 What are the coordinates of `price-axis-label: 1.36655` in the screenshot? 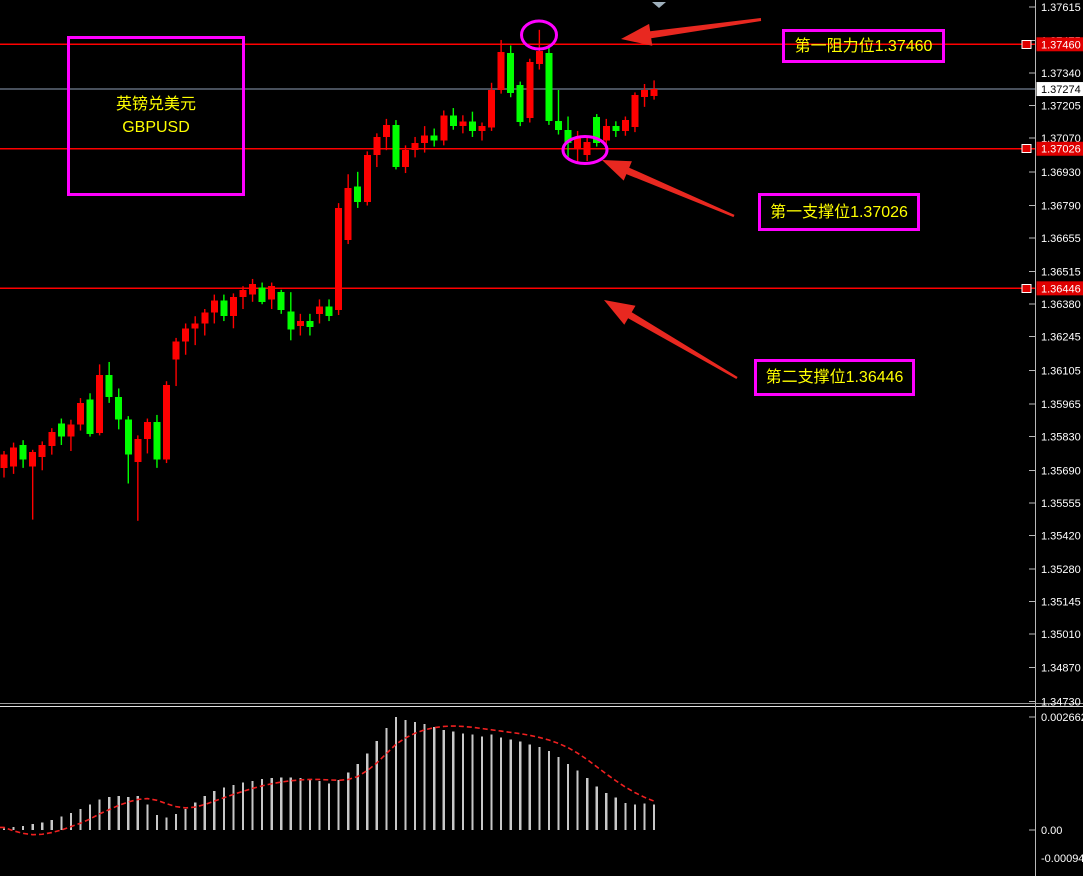 It's located at (1061, 239).